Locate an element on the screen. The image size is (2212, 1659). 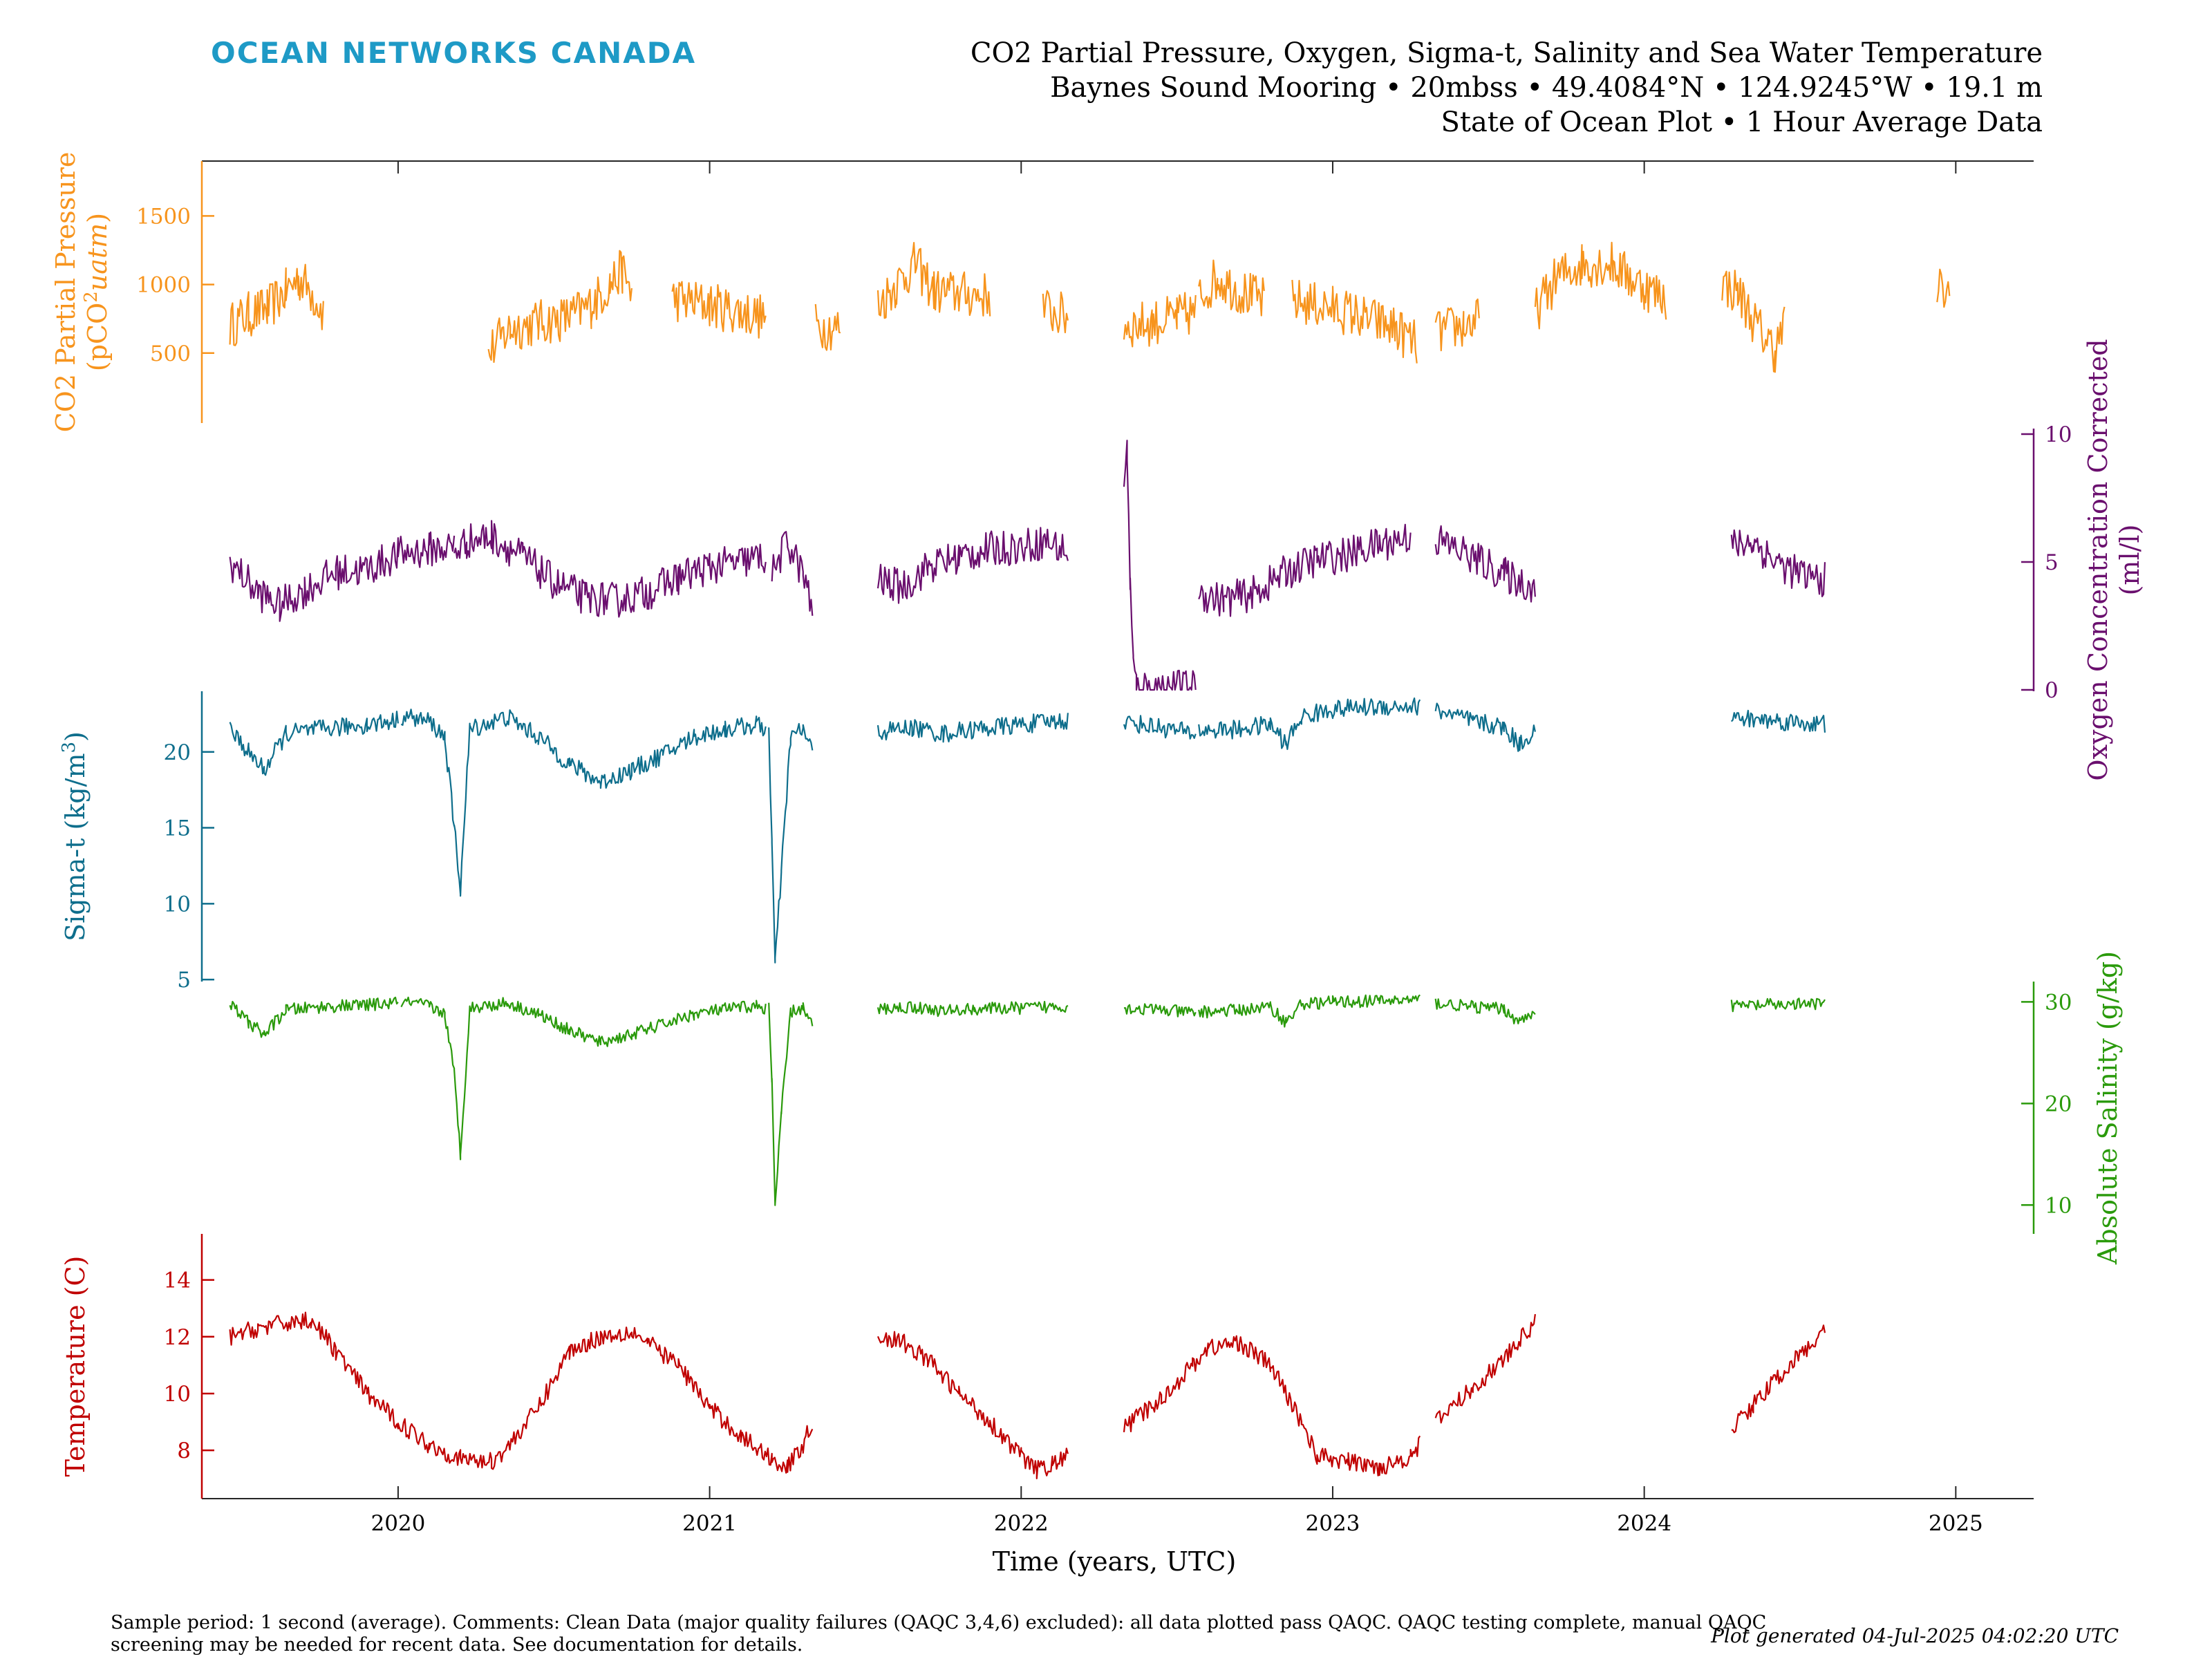
co2-axis-title: CO2 Partial Pressure (pCO2uatm) is located at coordinates (82, 292).